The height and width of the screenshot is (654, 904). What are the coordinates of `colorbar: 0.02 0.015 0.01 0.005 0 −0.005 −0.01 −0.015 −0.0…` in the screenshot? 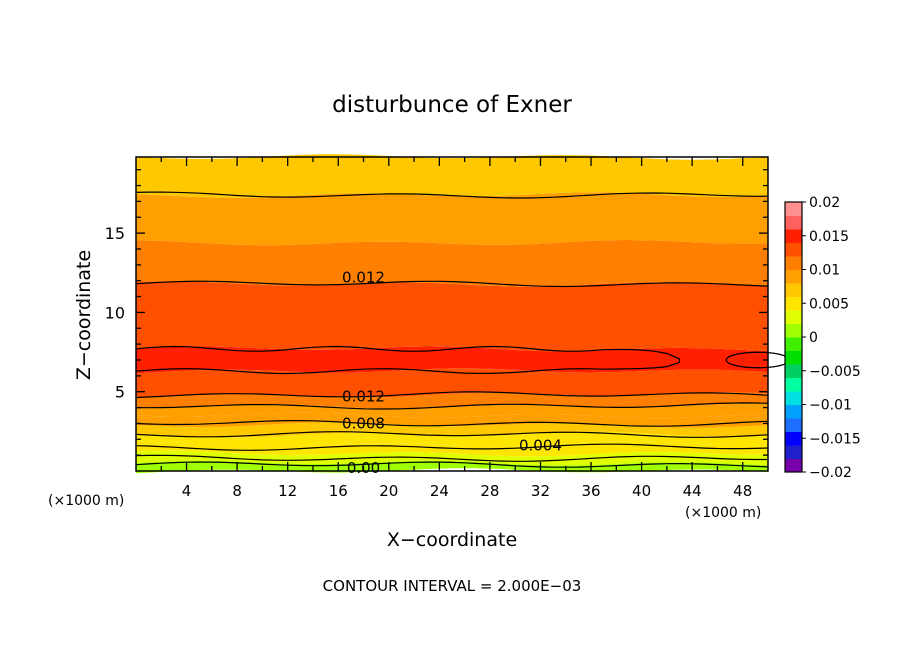 It's located at (822, 338).